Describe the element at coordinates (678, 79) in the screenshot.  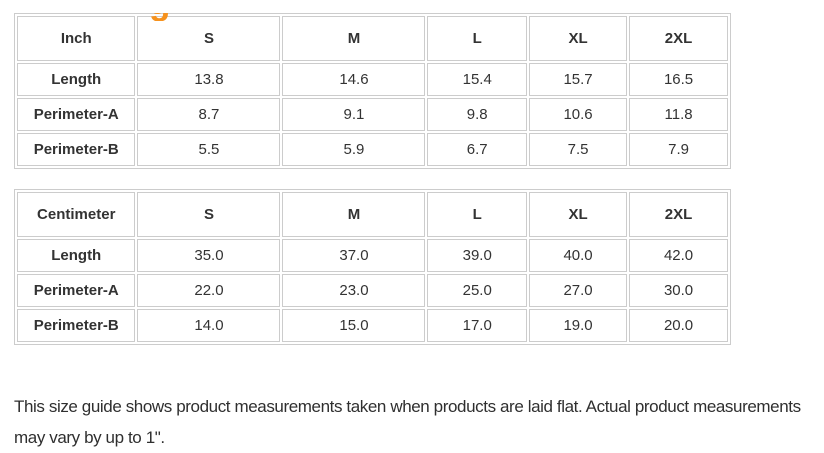
I see `size-value: 16.5` at that location.